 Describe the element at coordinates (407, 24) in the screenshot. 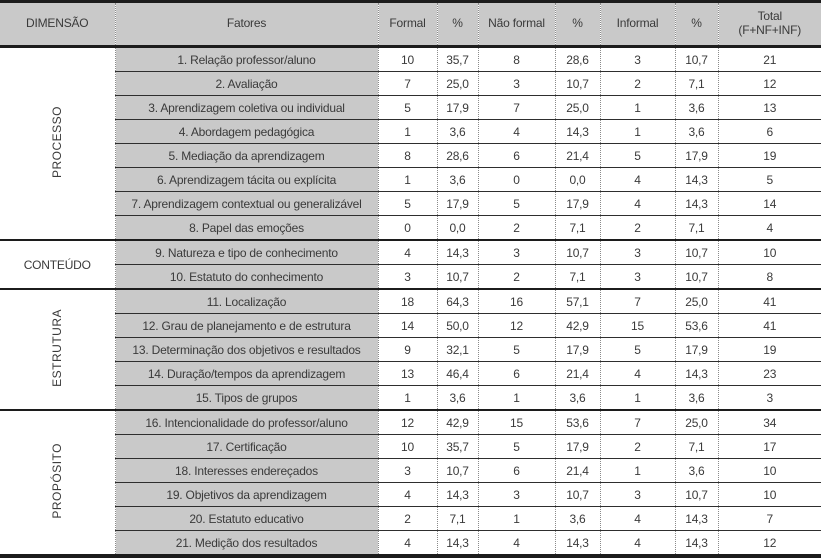

I see `header-formal: Formal` at that location.